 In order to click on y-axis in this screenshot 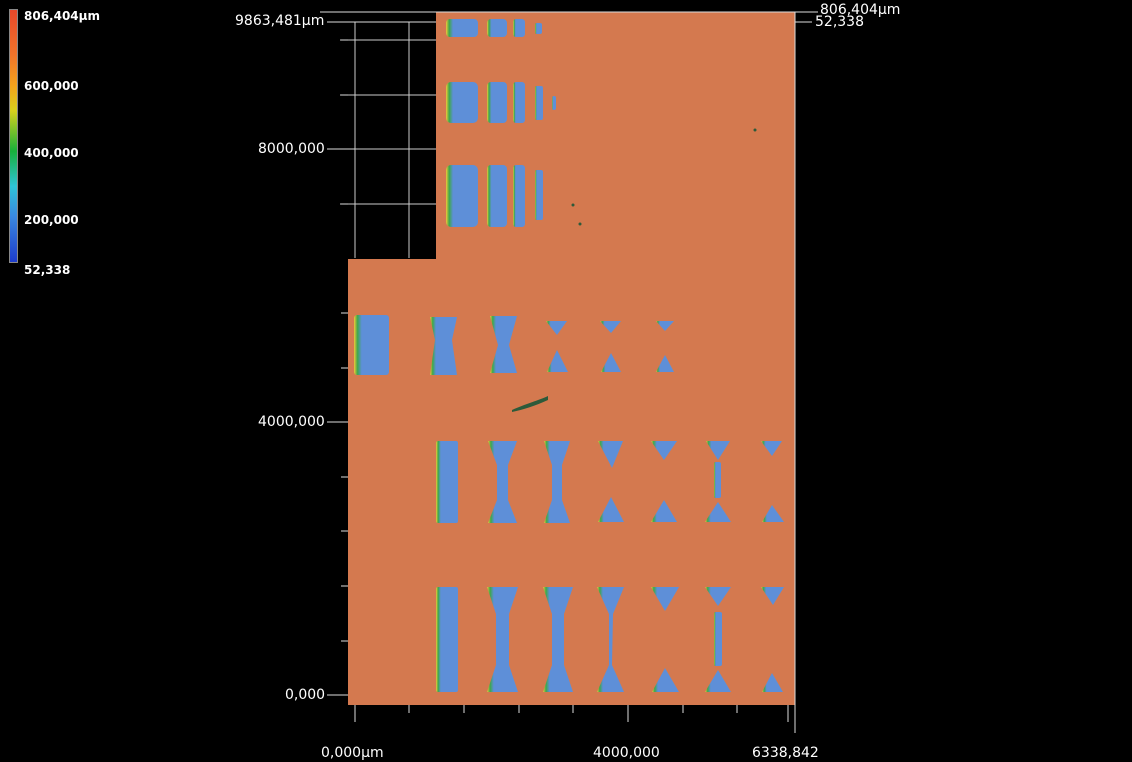, I will do `click(381, 358)`.